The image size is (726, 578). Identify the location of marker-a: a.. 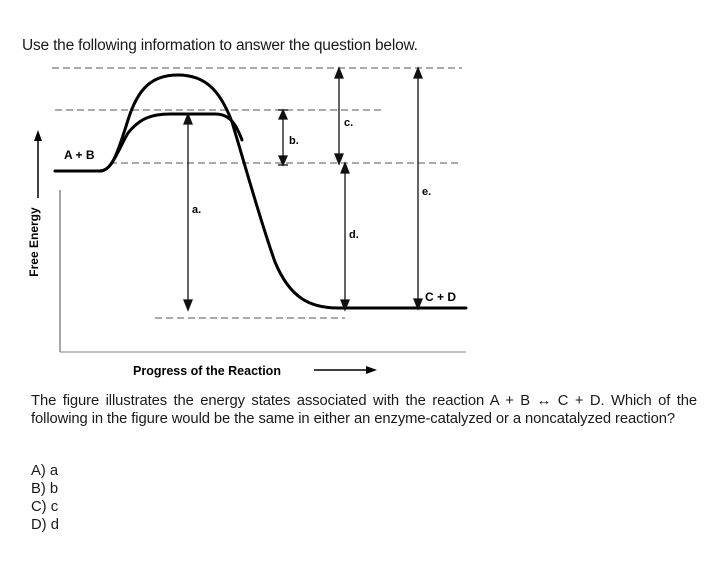
(196, 210).